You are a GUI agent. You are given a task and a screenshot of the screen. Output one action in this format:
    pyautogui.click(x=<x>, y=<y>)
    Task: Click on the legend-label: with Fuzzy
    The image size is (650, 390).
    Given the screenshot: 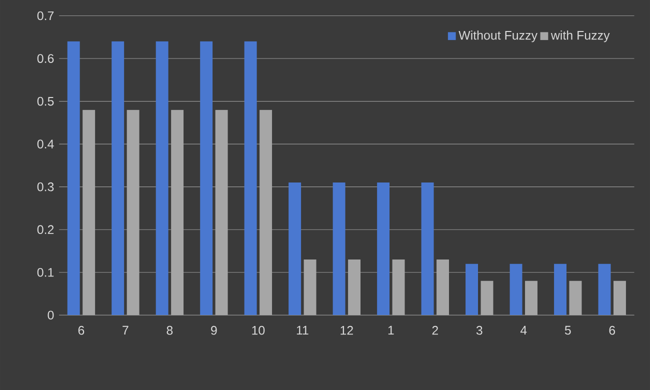 What is the action you would take?
    pyautogui.click(x=580, y=36)
    